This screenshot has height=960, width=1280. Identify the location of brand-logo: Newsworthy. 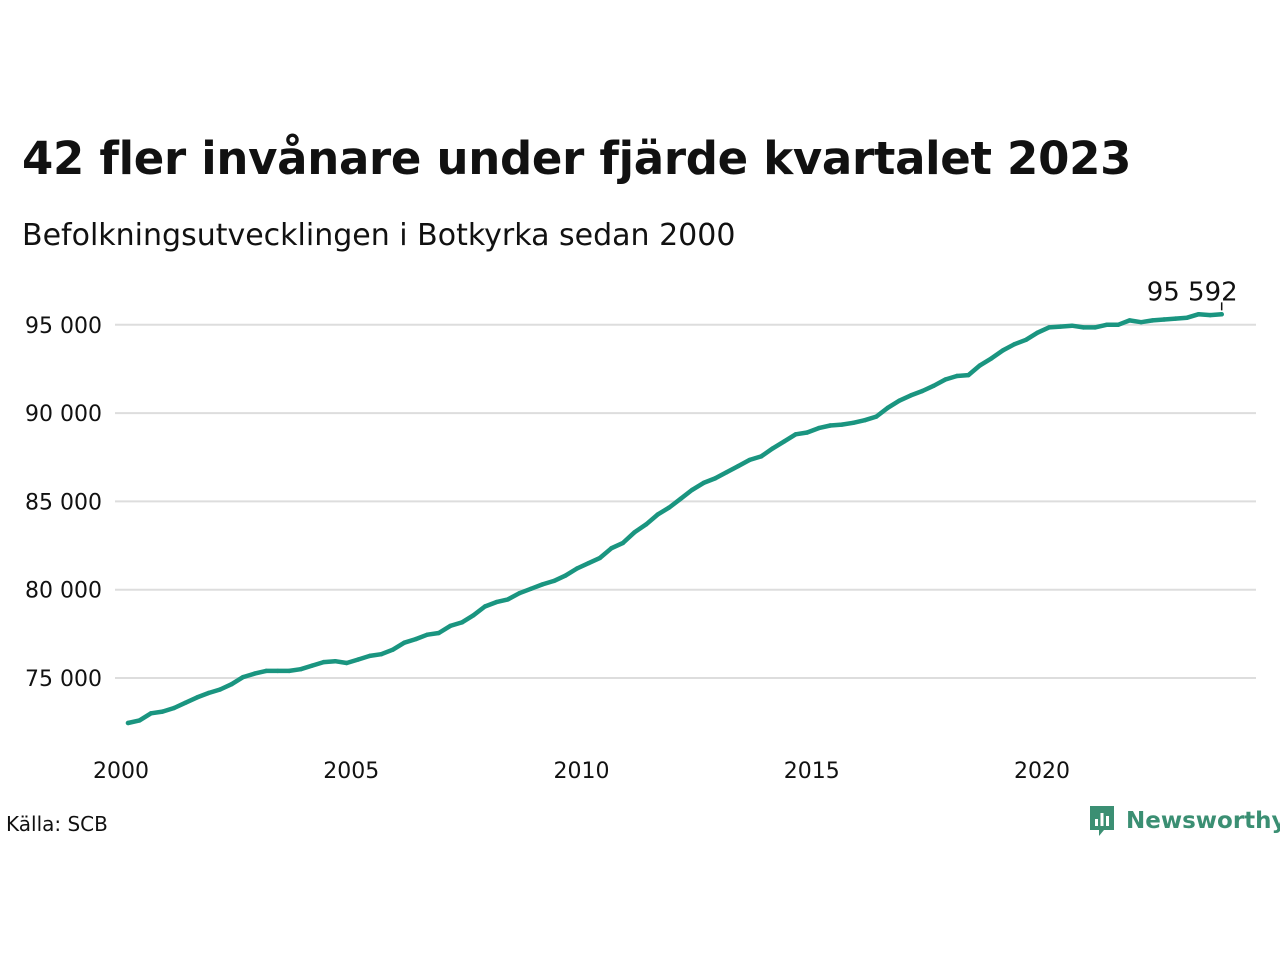
(1184, 821).